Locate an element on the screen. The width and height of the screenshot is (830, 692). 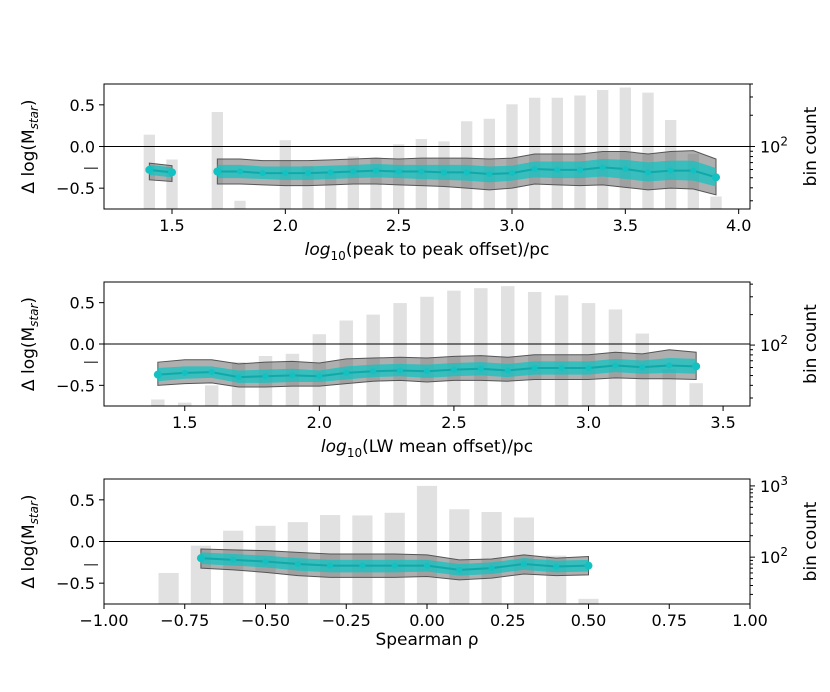
x-tick-label: 1.00 is located at coordinates (750, 620).